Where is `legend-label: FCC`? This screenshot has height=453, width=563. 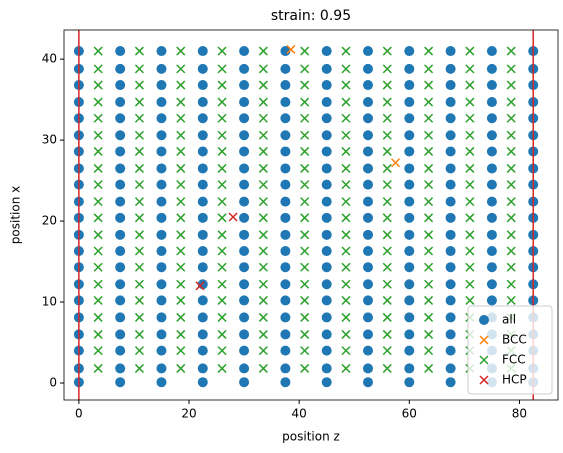 legend-label: FCC is located at coordinates (514, 360).